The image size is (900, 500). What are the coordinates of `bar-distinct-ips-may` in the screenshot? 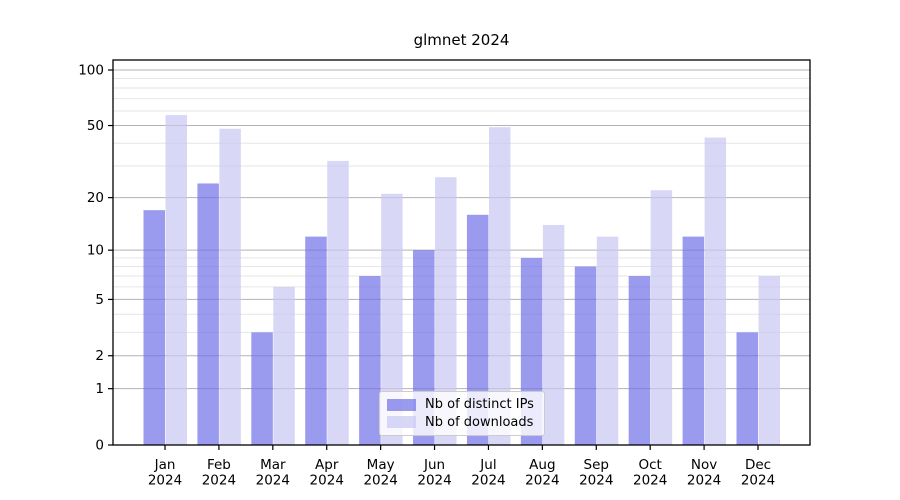 It's located at (370, 360).